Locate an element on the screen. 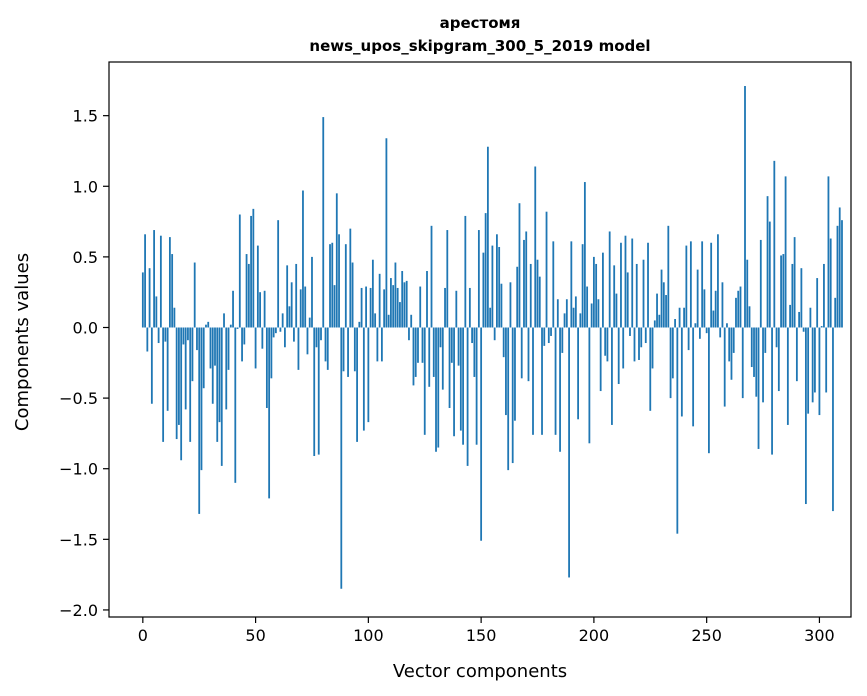  y-tick-label: −1.5 is located at coordinates (78, 539).